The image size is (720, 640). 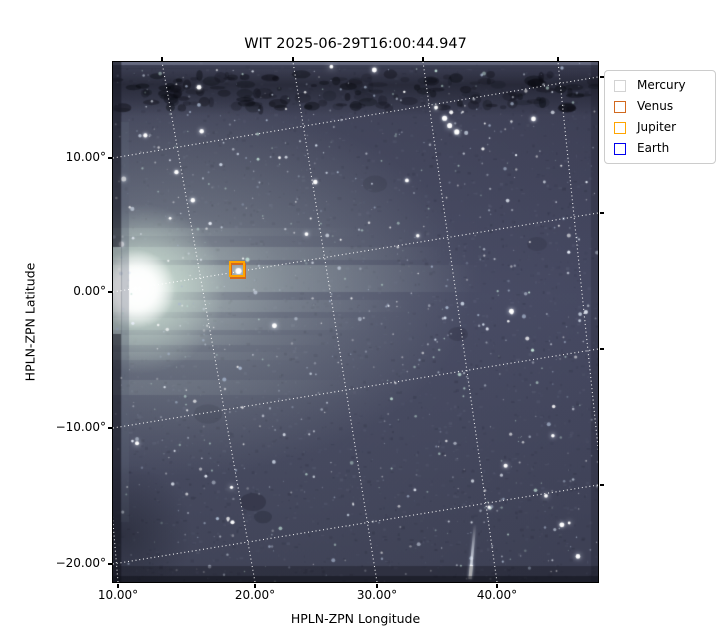 What do you see at coordinates (355, 44) in the screenshot?
I see `plot-title: WIT 2025-06-29T16:00:44.947` at bounding box center [355, 44].